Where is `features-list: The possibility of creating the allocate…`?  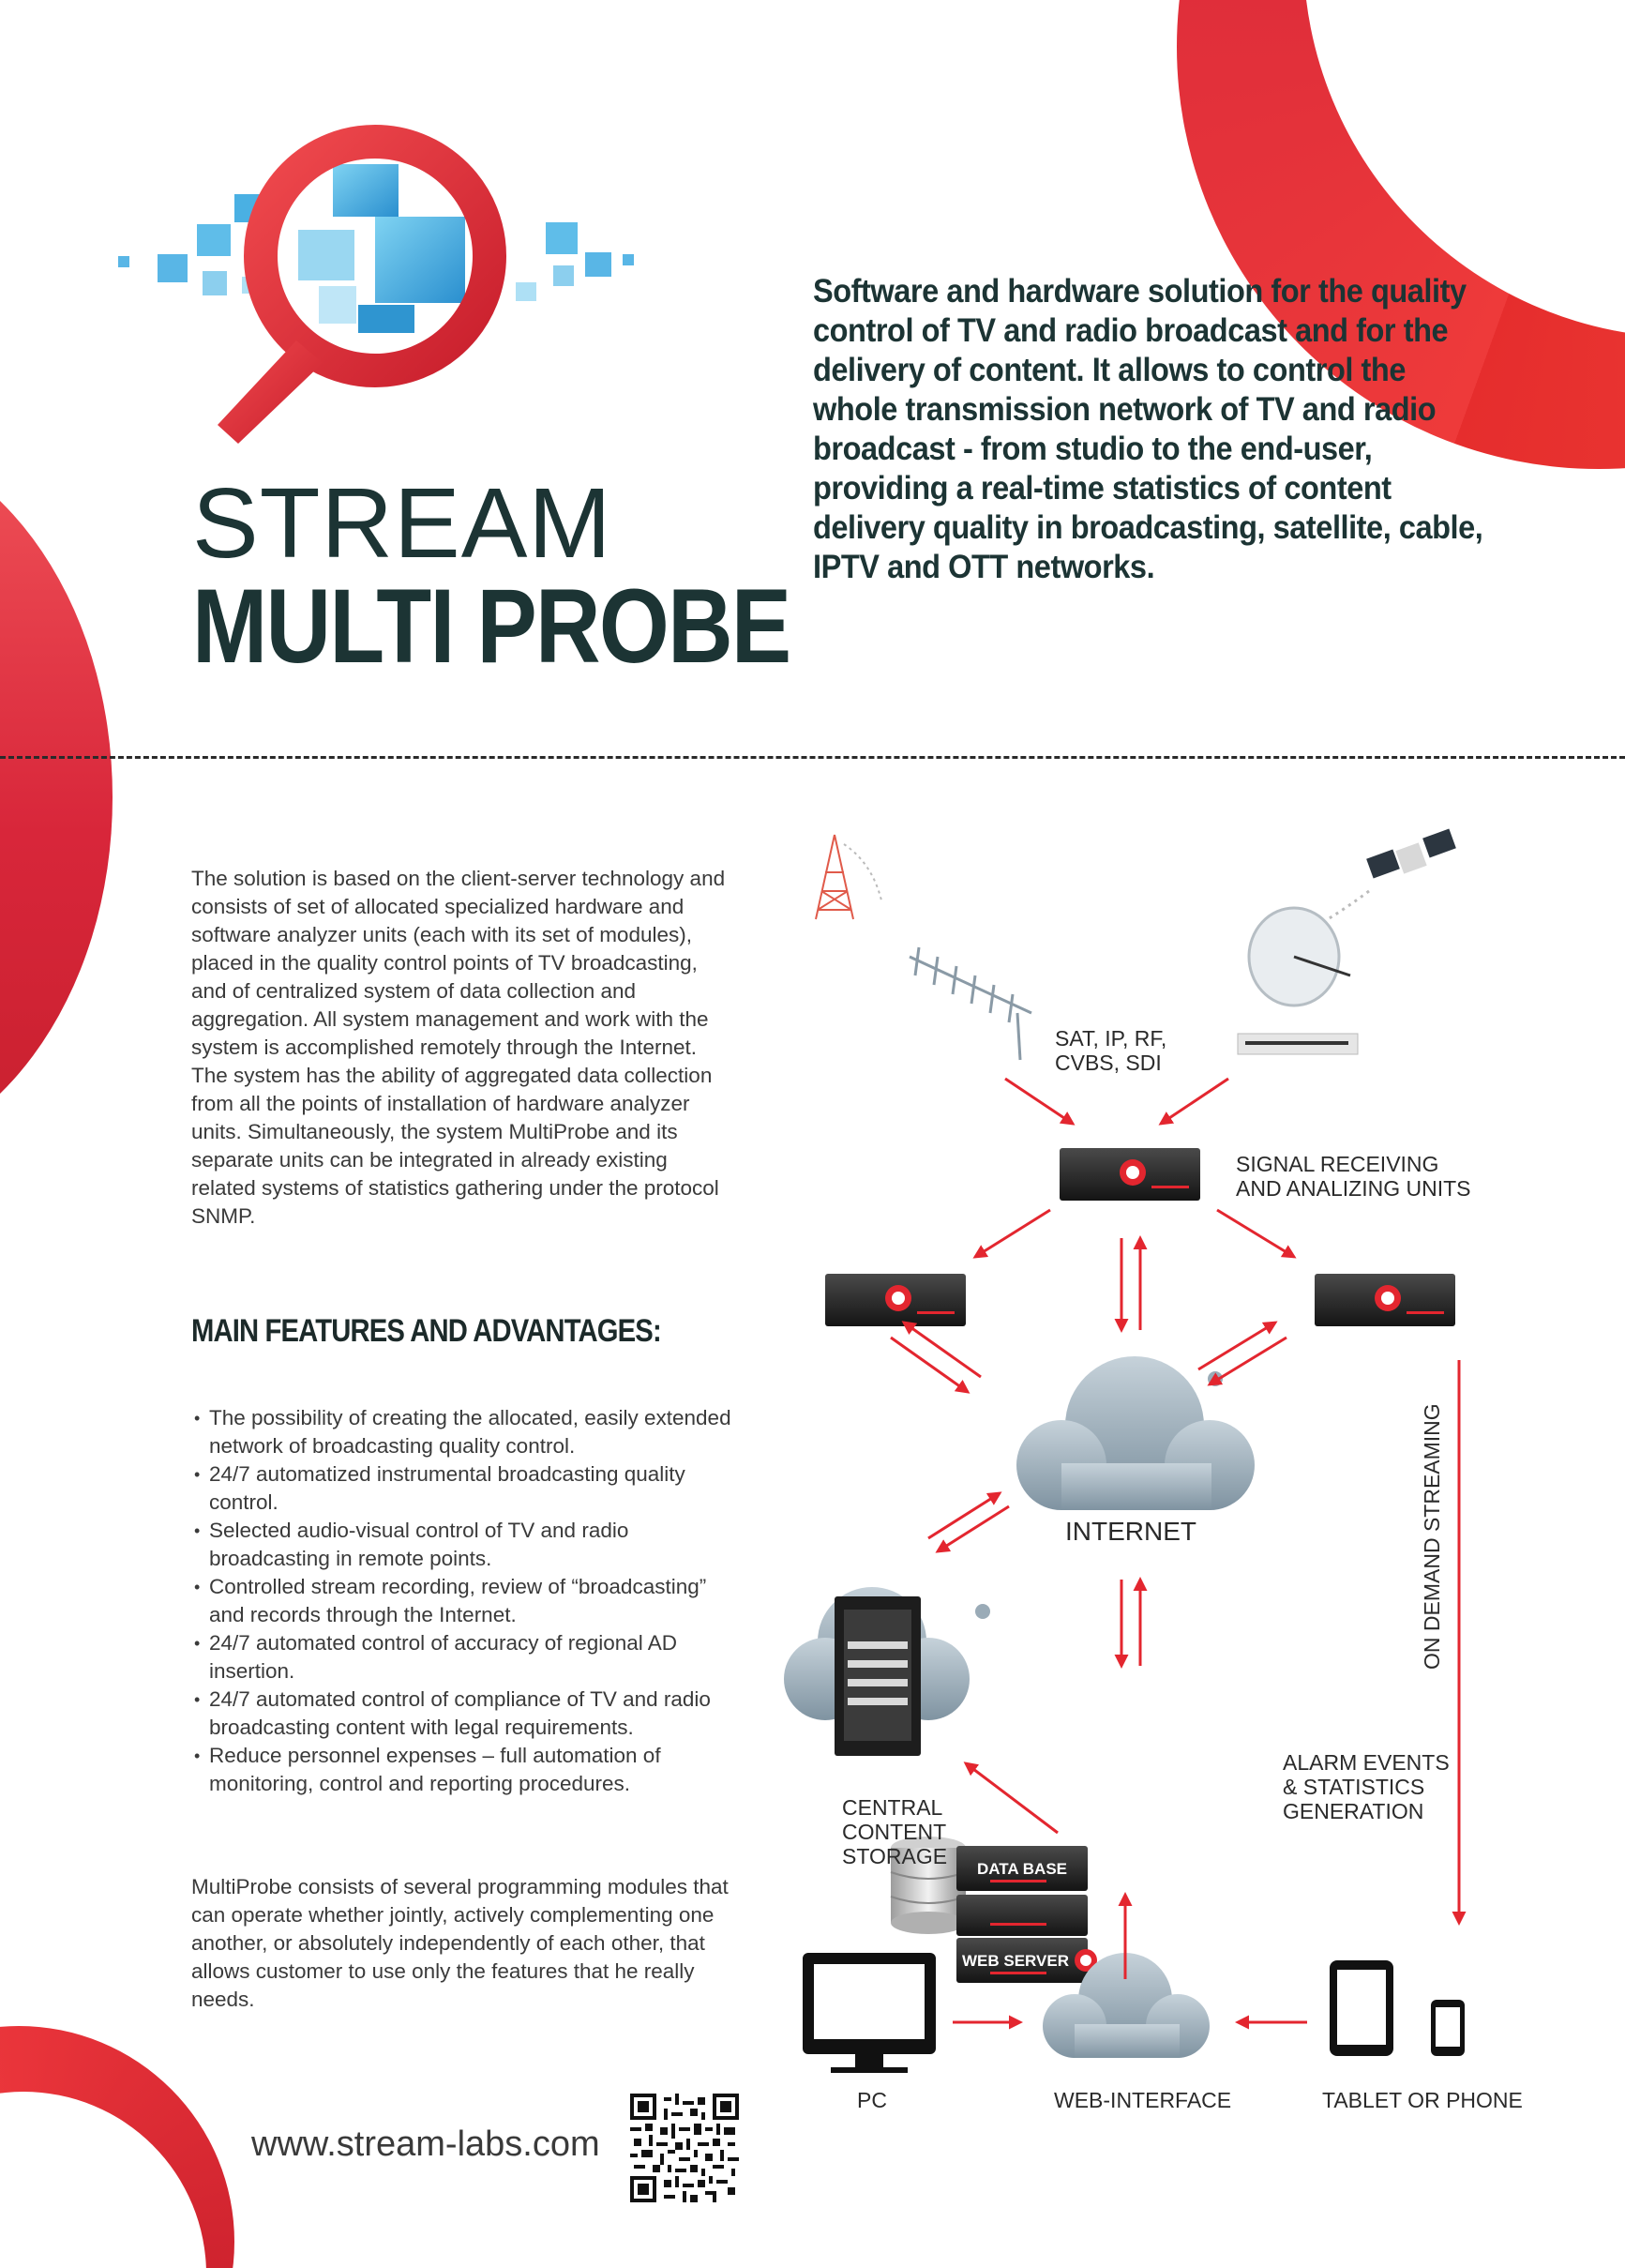 features-list: The possibility of creating the allocate… is located at coordinates (463, 1601).